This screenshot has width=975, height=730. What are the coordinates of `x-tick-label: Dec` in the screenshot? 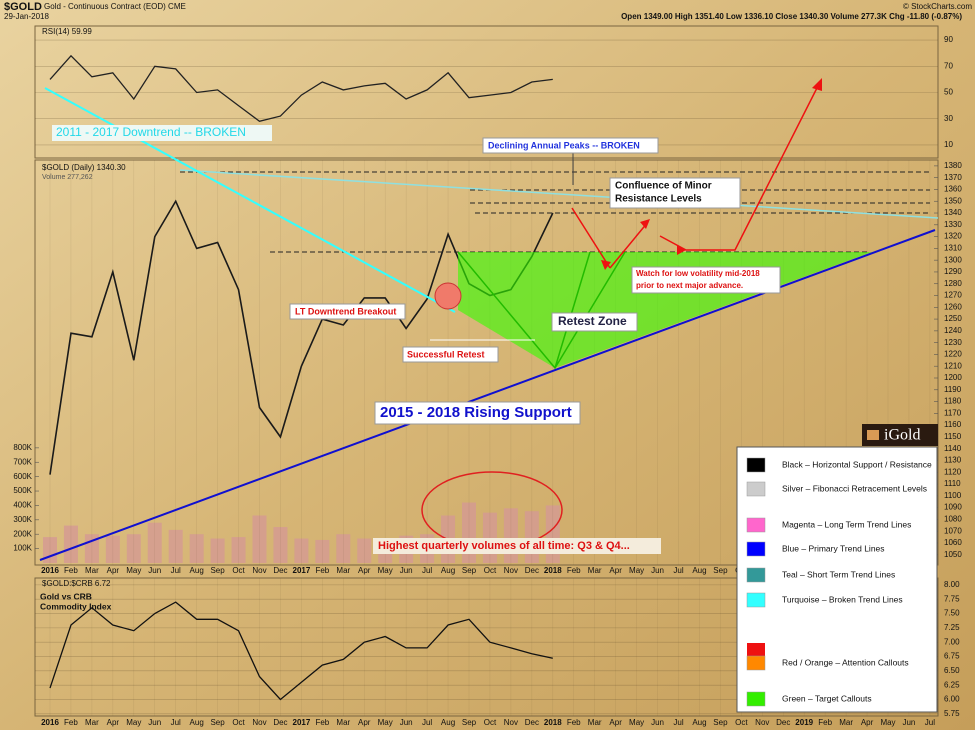 It's located at (783, 722).